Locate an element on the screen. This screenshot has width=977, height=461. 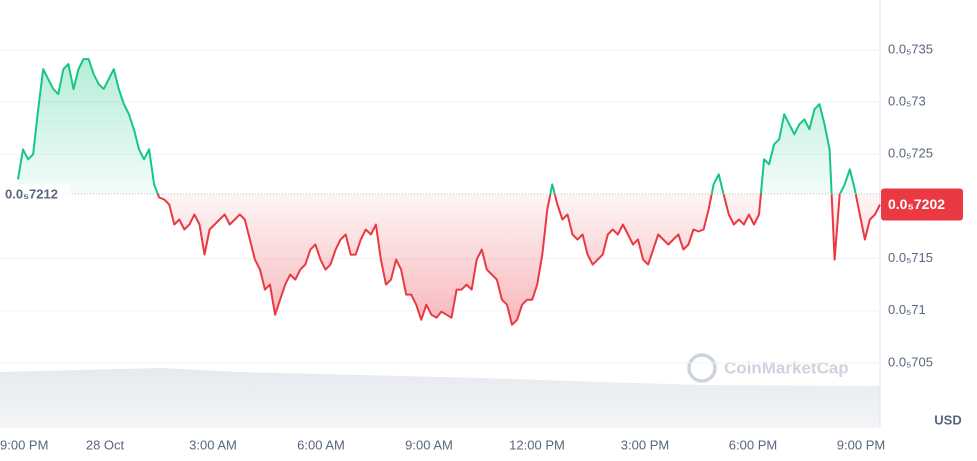
current-price-box is located at coordinates (922, 204).